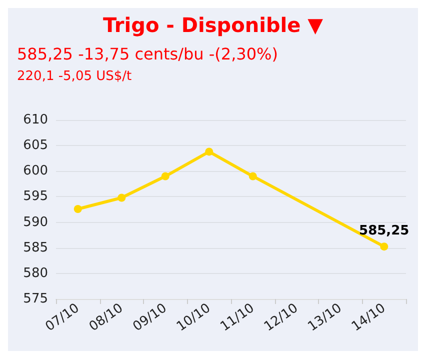 The height and width of the screenshot is (359, 426). I want to click on y-tick-label: 600, so click(35, 171).